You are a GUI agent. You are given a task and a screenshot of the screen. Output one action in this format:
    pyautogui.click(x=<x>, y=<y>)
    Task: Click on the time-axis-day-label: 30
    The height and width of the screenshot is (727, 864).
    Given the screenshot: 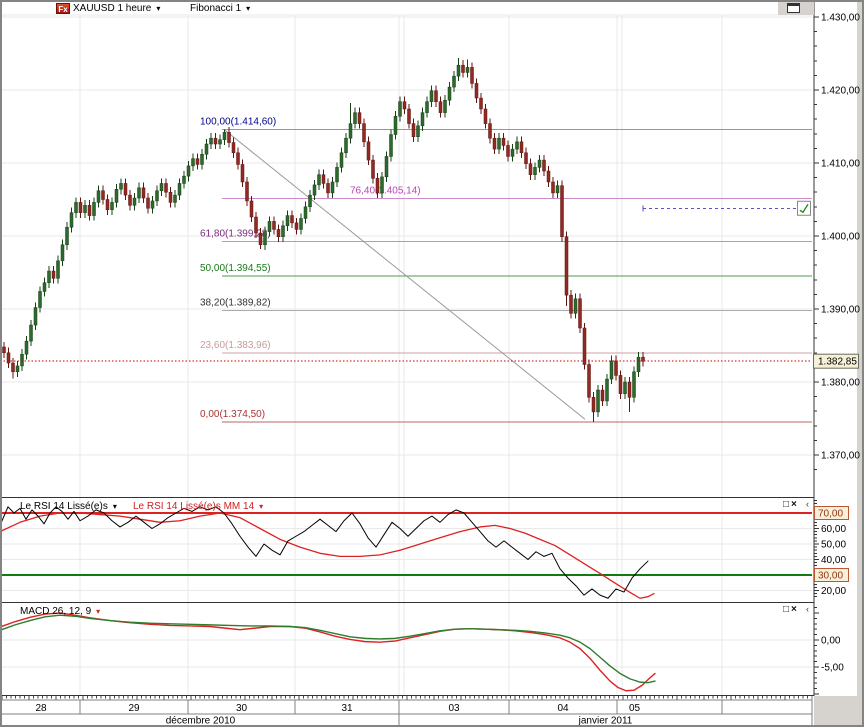 What is the action you would take?
    pyautogui.click(x=242, y=708)
    